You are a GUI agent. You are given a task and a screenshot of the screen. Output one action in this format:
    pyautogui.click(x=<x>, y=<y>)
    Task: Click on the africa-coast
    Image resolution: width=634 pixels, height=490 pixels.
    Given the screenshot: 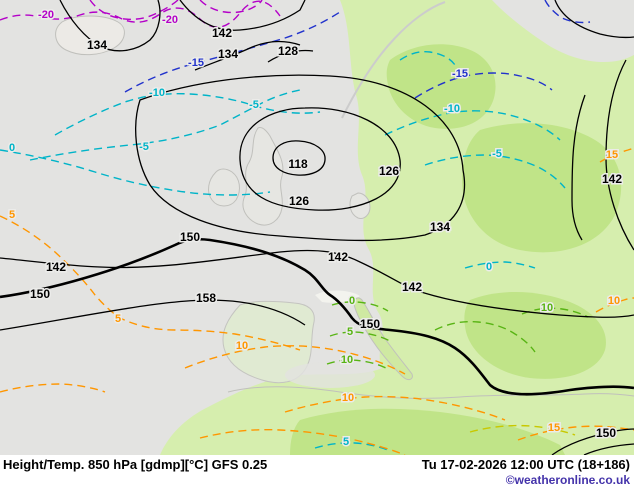 What is the action you would take?
    pyautogui.click(x=430, y=392)
    